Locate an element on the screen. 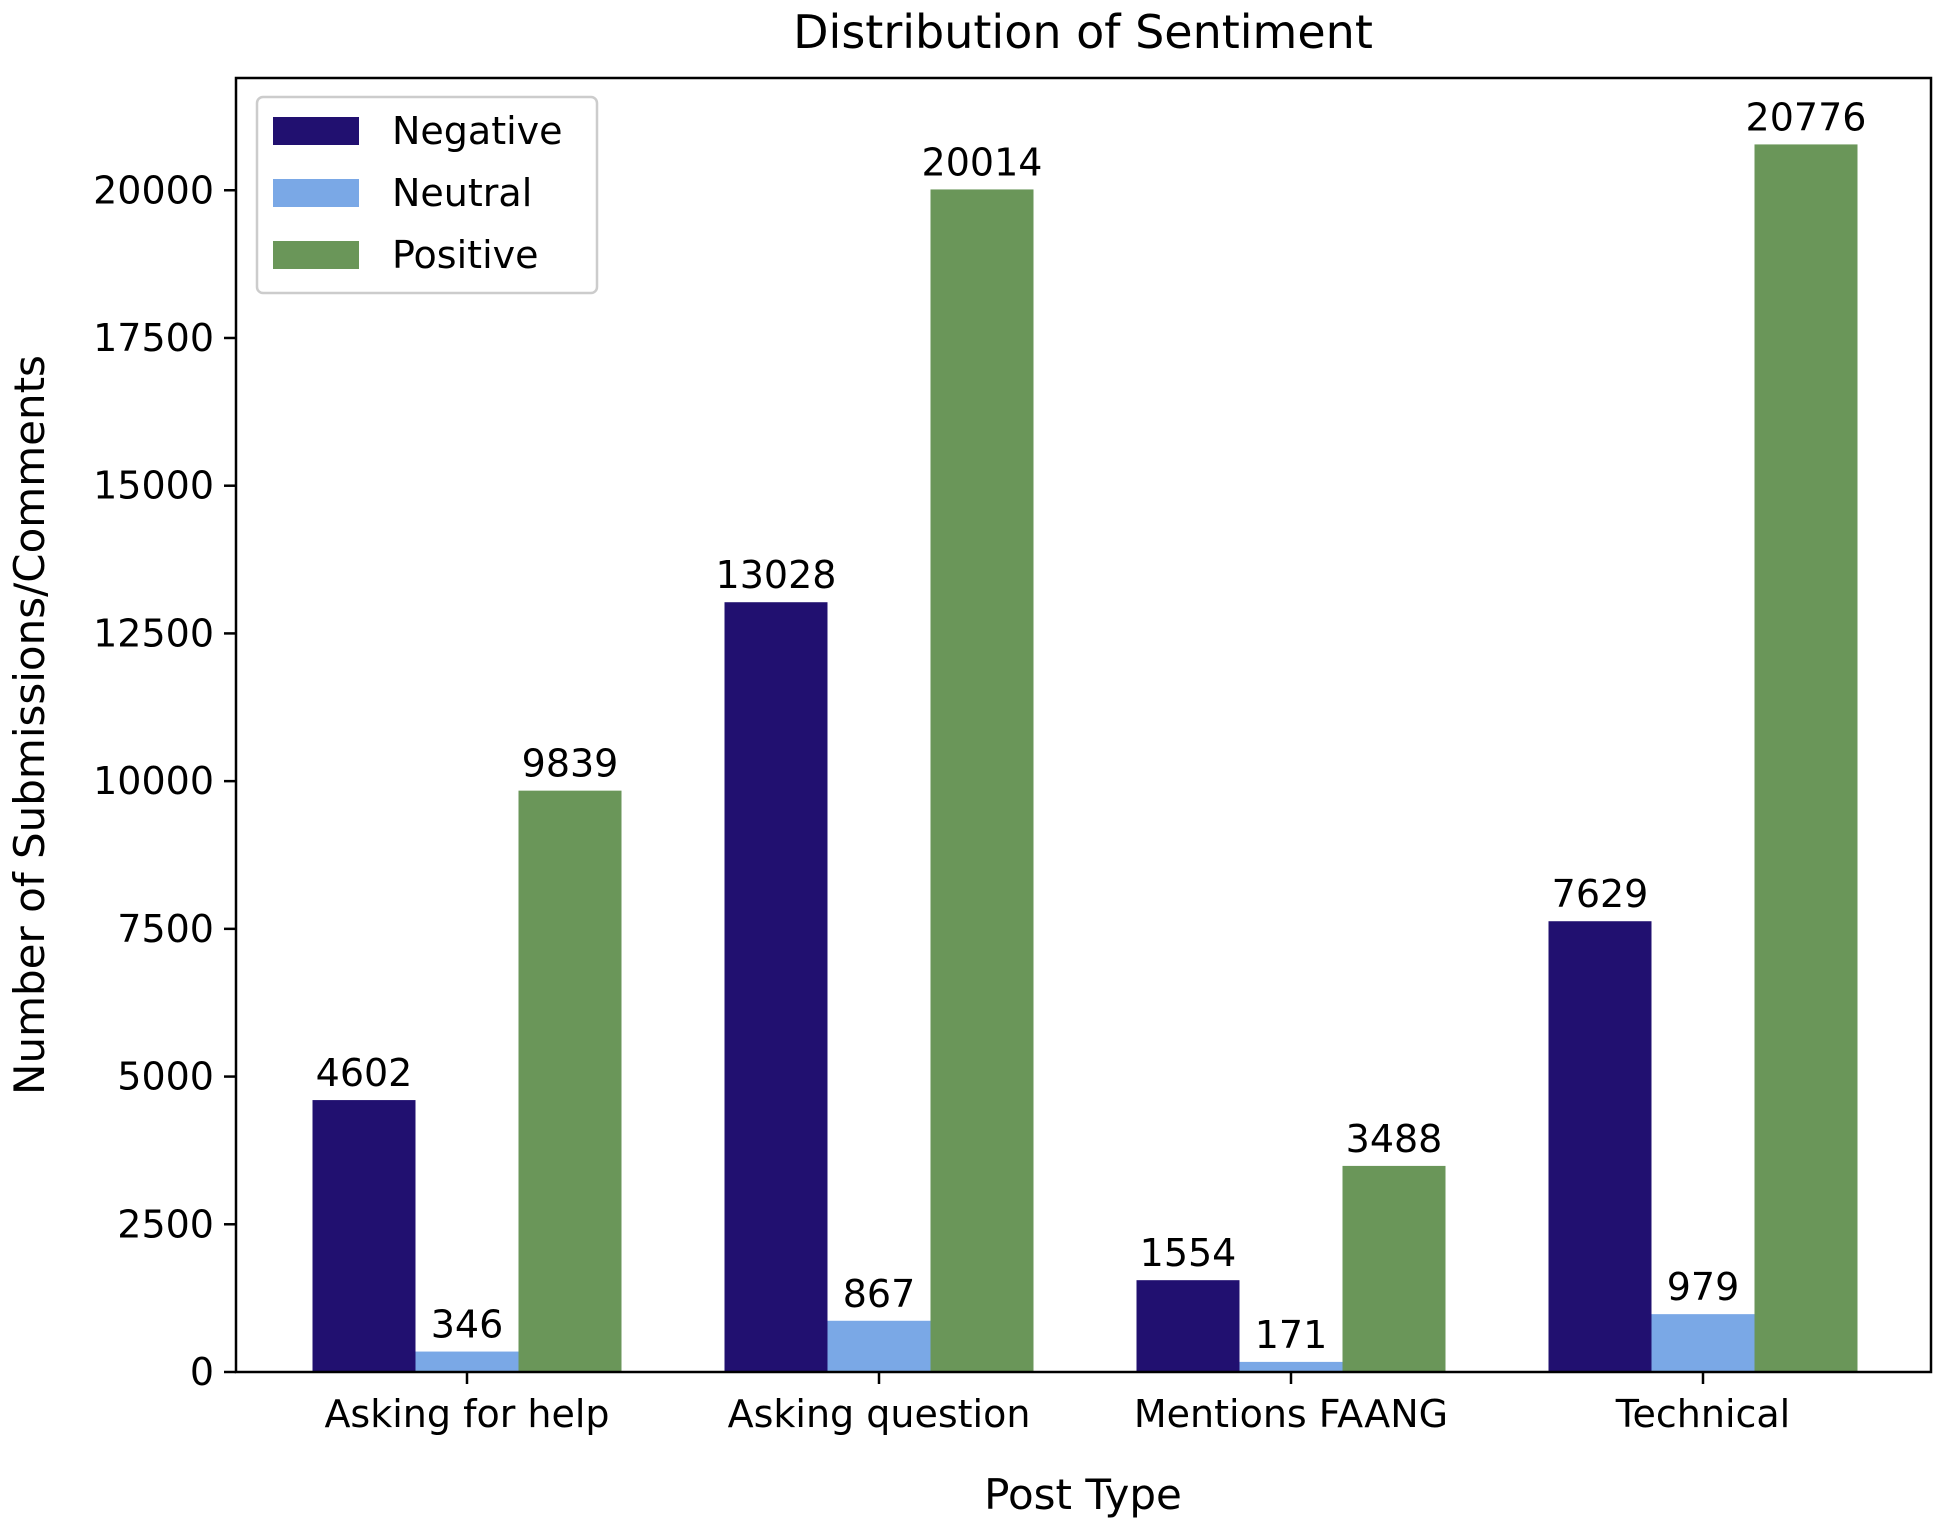 The width and height of the screenshot is (1938, 1534). x-tick-label: Asking question is located at coordinates (879, 1414).